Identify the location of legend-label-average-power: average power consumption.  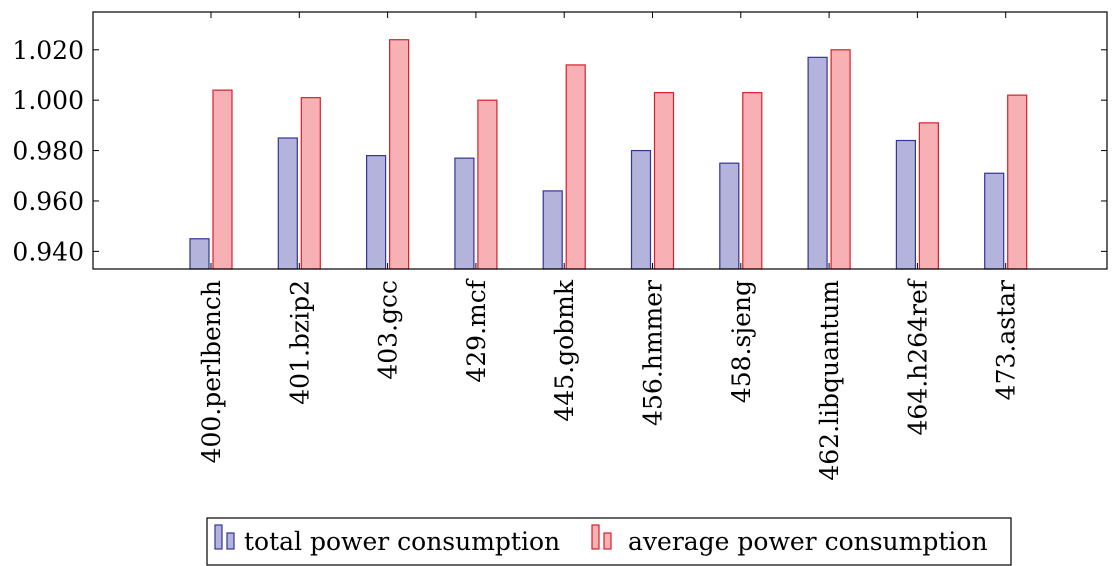
(808, 541).